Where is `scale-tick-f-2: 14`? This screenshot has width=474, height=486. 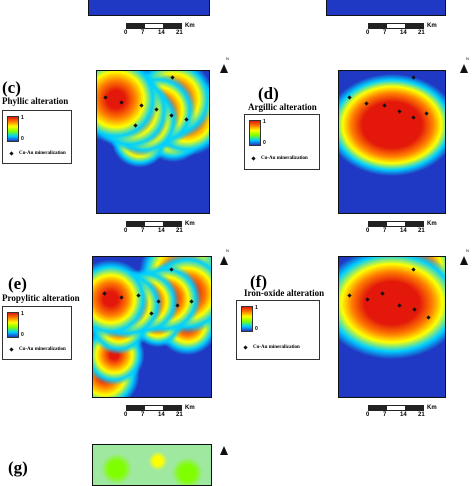
scale-tick-f-2: 14 is located at coordinates (403, 415).